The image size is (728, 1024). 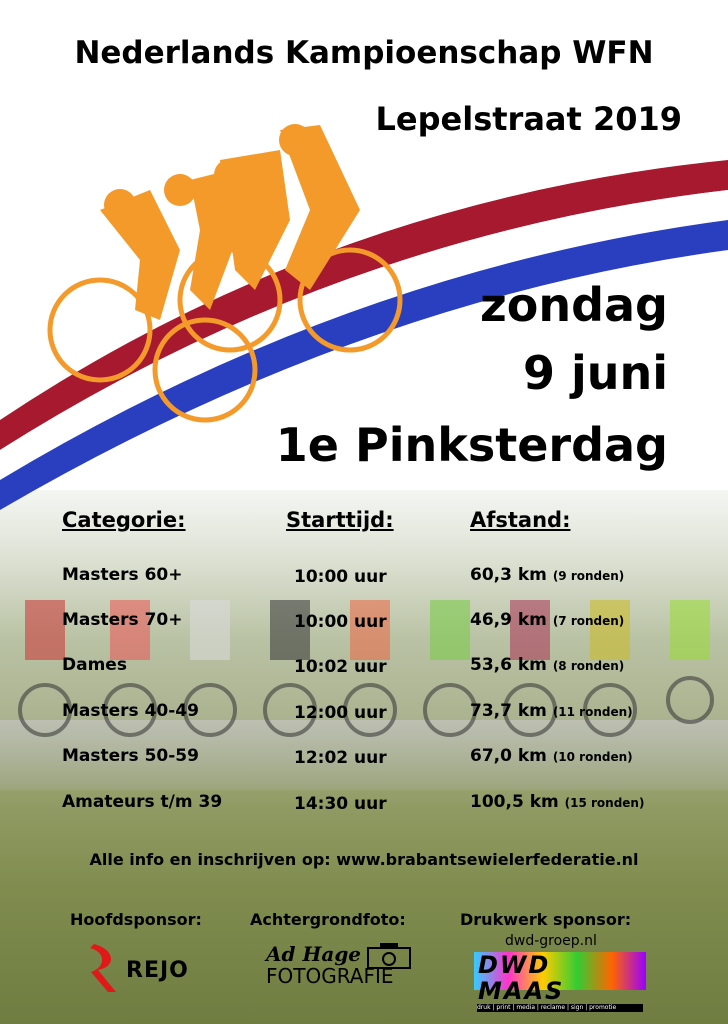 I want to click on laps-value: (8 ronden), so click(x=588, y=666).